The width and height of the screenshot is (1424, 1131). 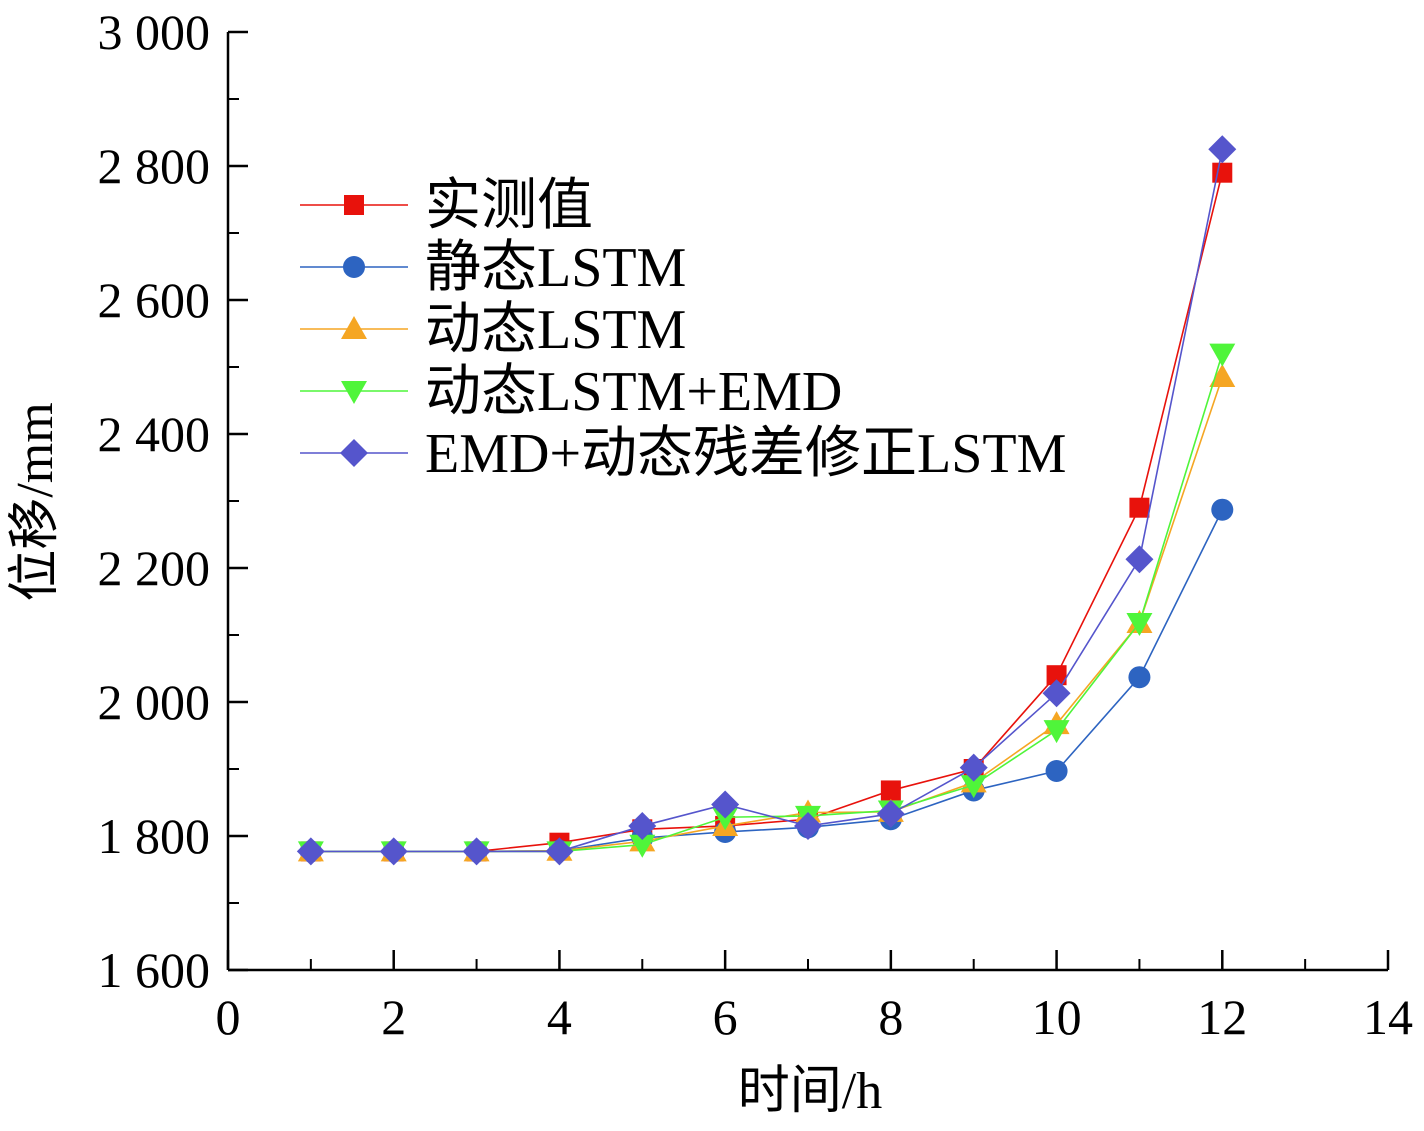 What do you see at coordinates (890, 1017) in the screenshot?
I see `x-tick-label: 8` at bounding box center [890, 1017].